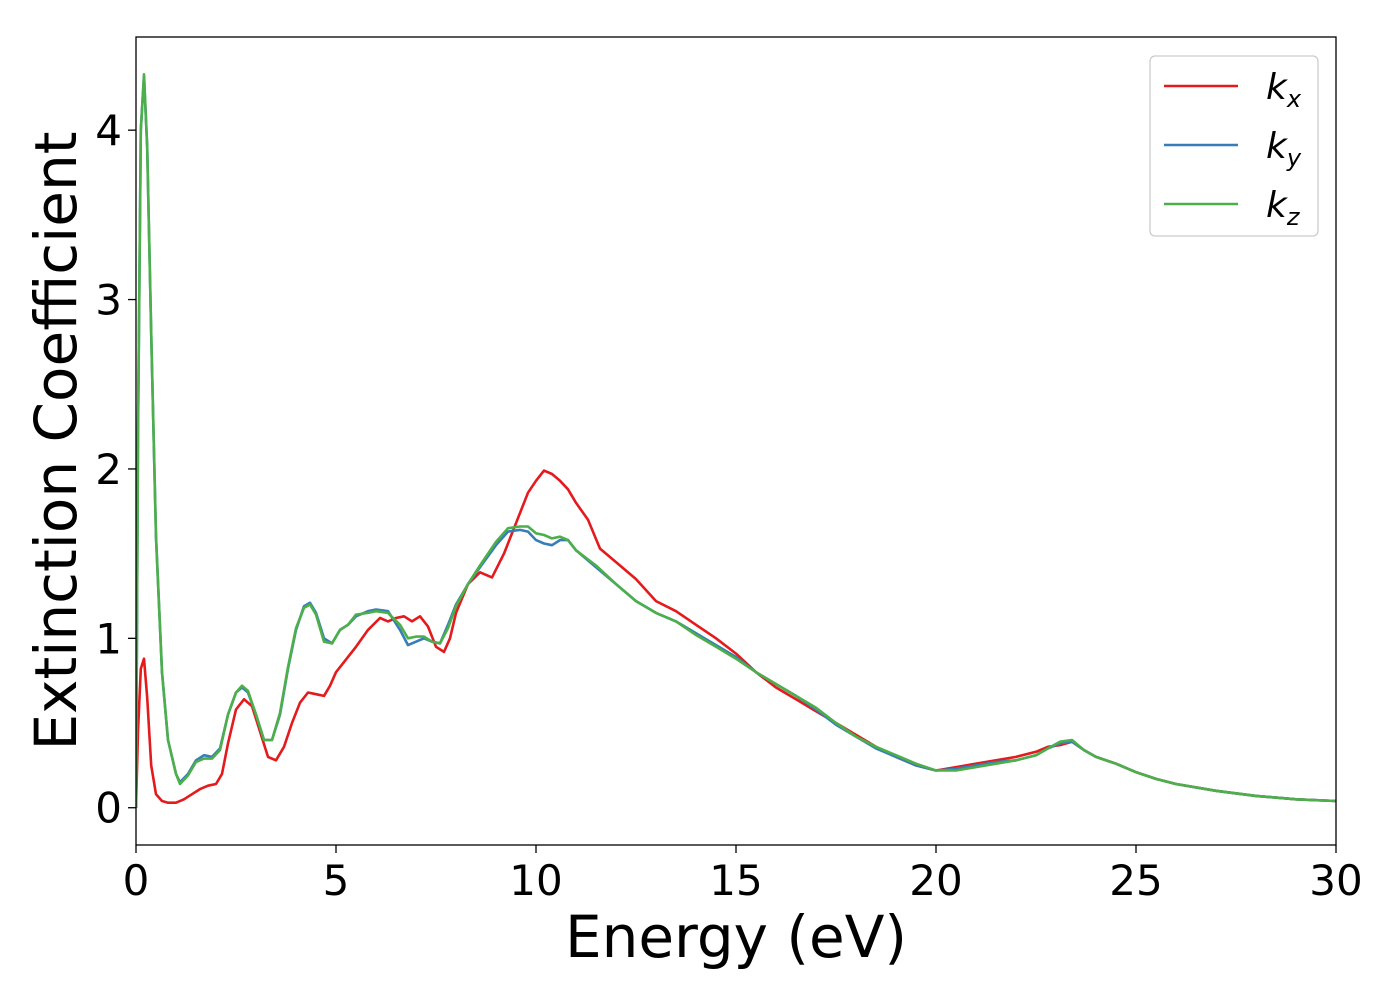  I want to click on legend-label-subscript: y, so click(1294, 158).